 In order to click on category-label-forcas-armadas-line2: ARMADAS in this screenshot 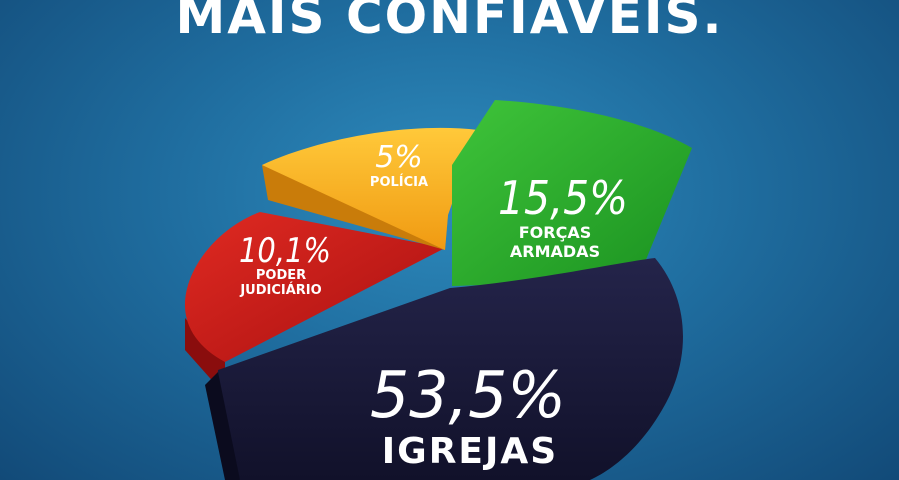, I will do `click(555, 251)`.